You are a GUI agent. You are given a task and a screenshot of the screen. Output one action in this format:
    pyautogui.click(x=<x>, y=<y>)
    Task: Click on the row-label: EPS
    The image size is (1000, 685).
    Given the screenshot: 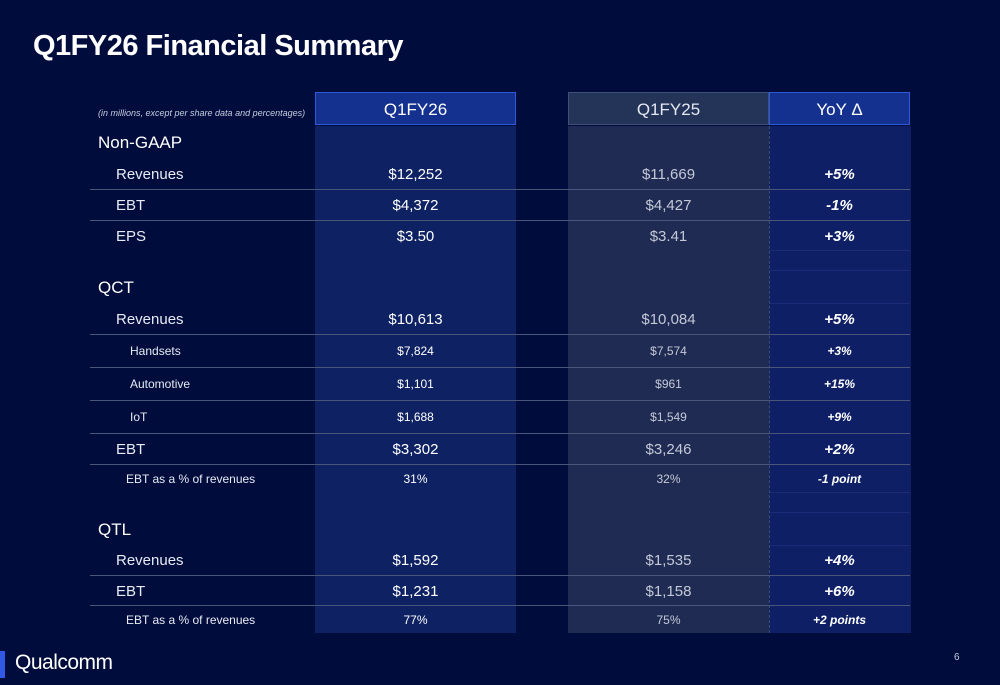 What is the action you would take?
    pyautogui.click(x=131, y=236)
    